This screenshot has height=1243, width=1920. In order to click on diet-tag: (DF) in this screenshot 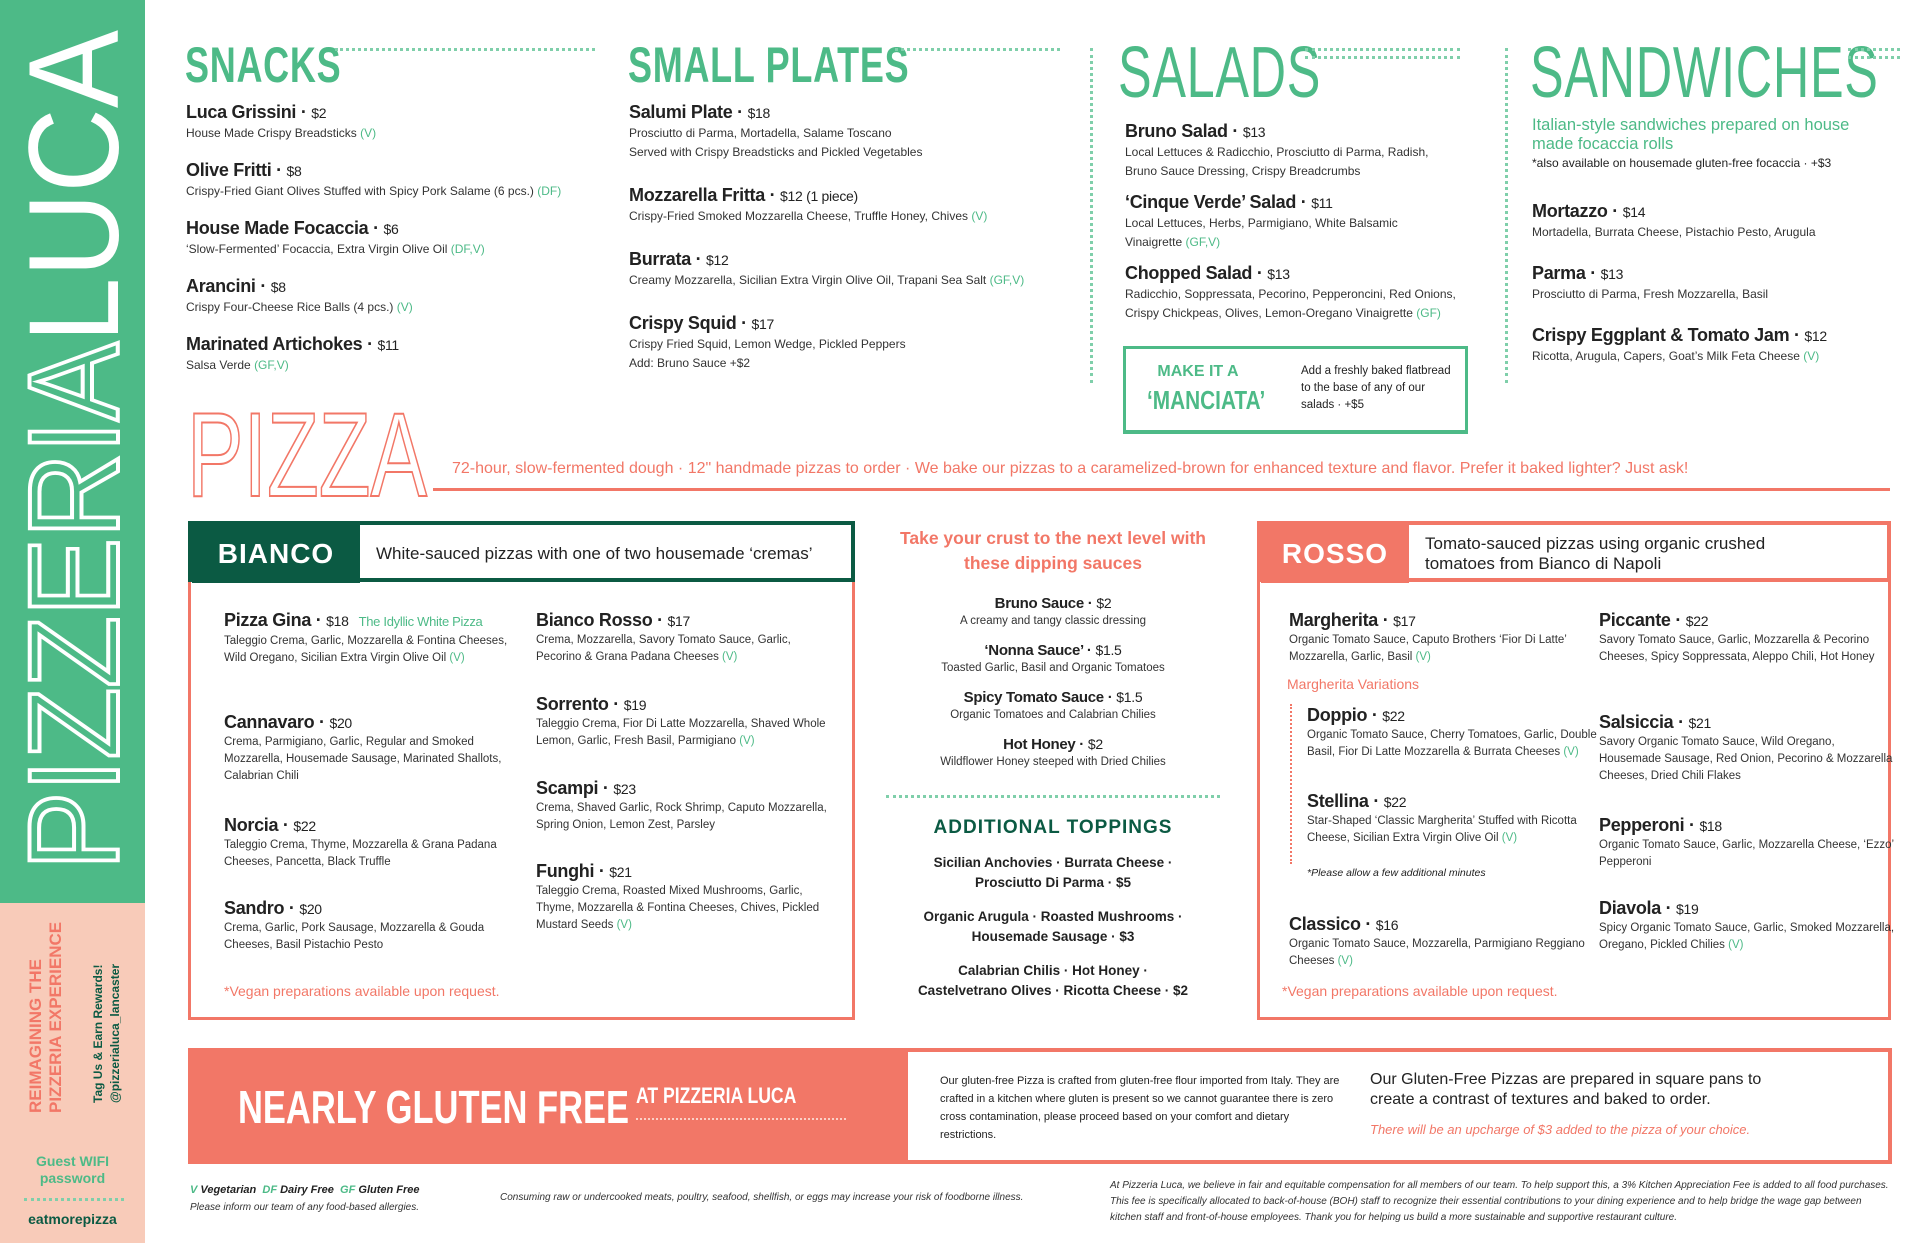, I will do `click(549, 191)`.